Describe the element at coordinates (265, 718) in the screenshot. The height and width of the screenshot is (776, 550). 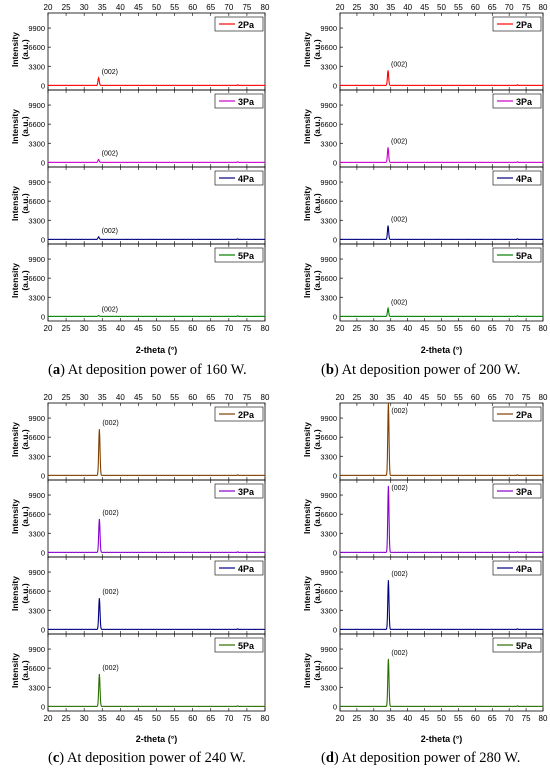
I see `x-bottom-tick-label: 80` at that location.